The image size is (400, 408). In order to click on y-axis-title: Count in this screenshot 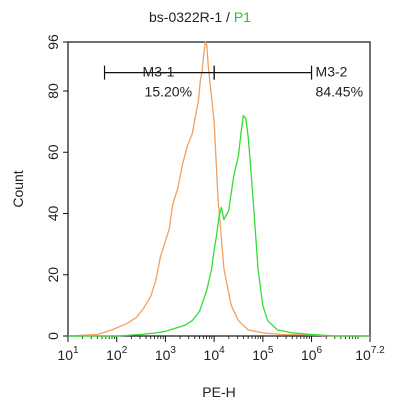, I will do `click(18, 188)`.